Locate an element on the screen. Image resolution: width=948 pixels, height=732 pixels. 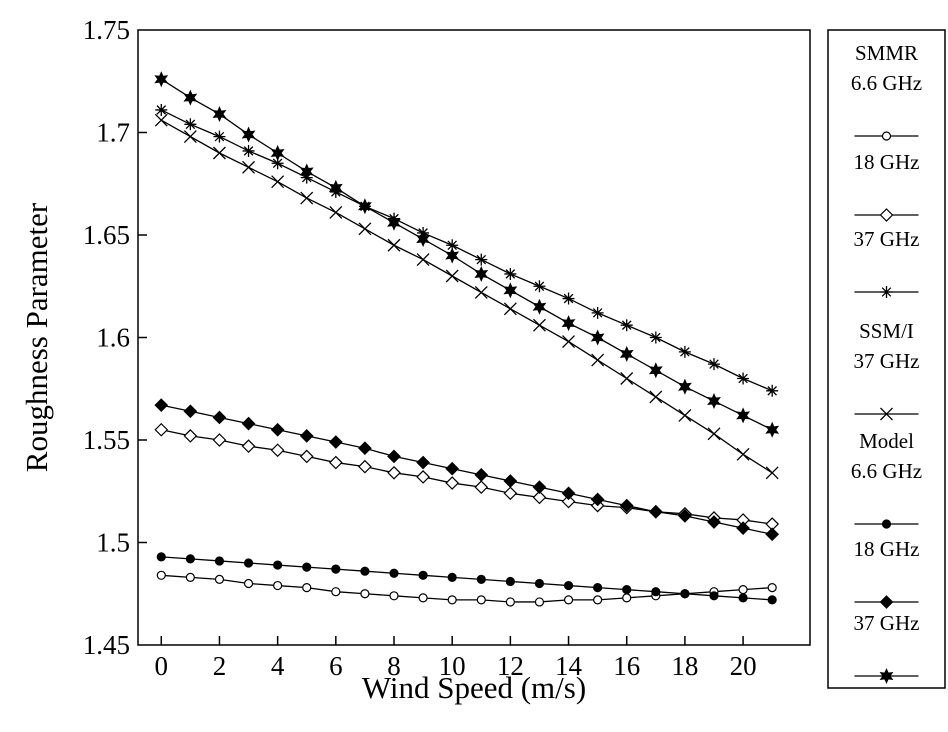
x-tick-label: 0 is located at coordinates (162, 666).